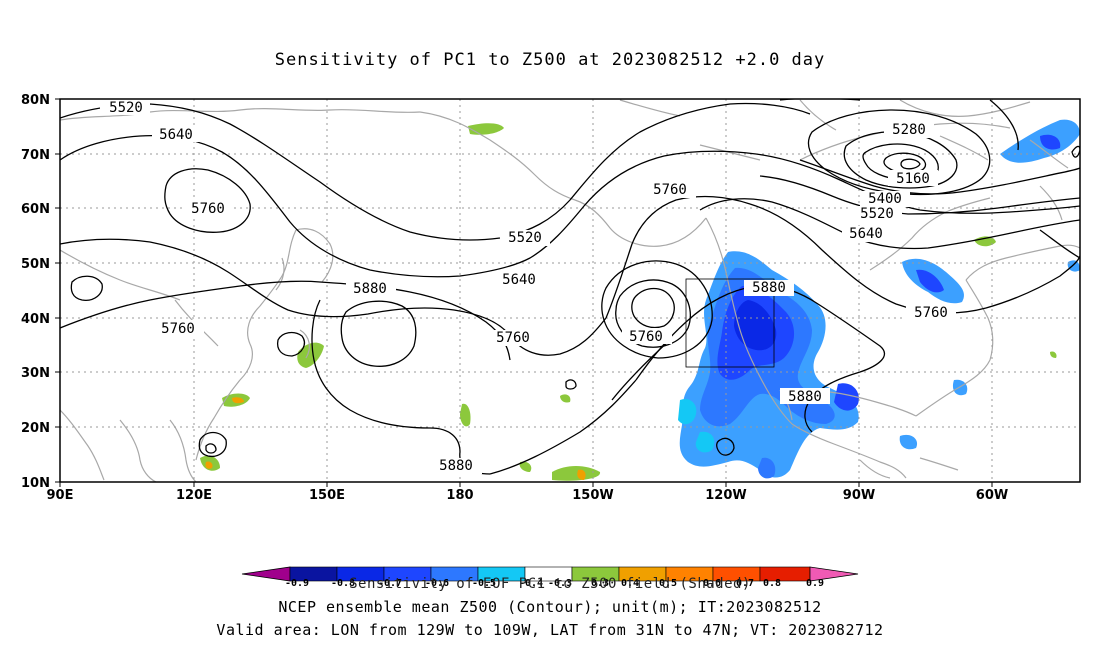  Describe the element at coordinates (297, 583) in the screenshot. I see `colorbar-tick-label: -0.9` at that location.